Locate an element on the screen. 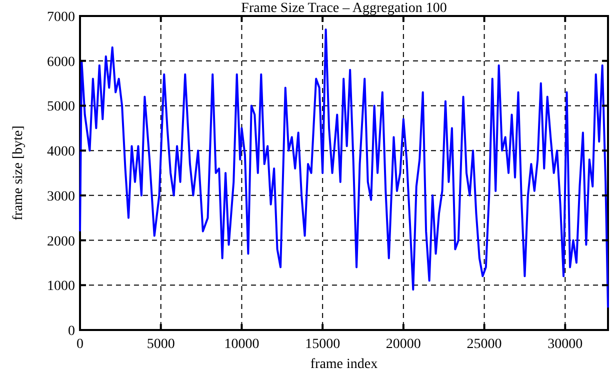 The width and height of the screenshot is (611, 380). x-tick-label: 30000 is located at coordinates (565, 344).